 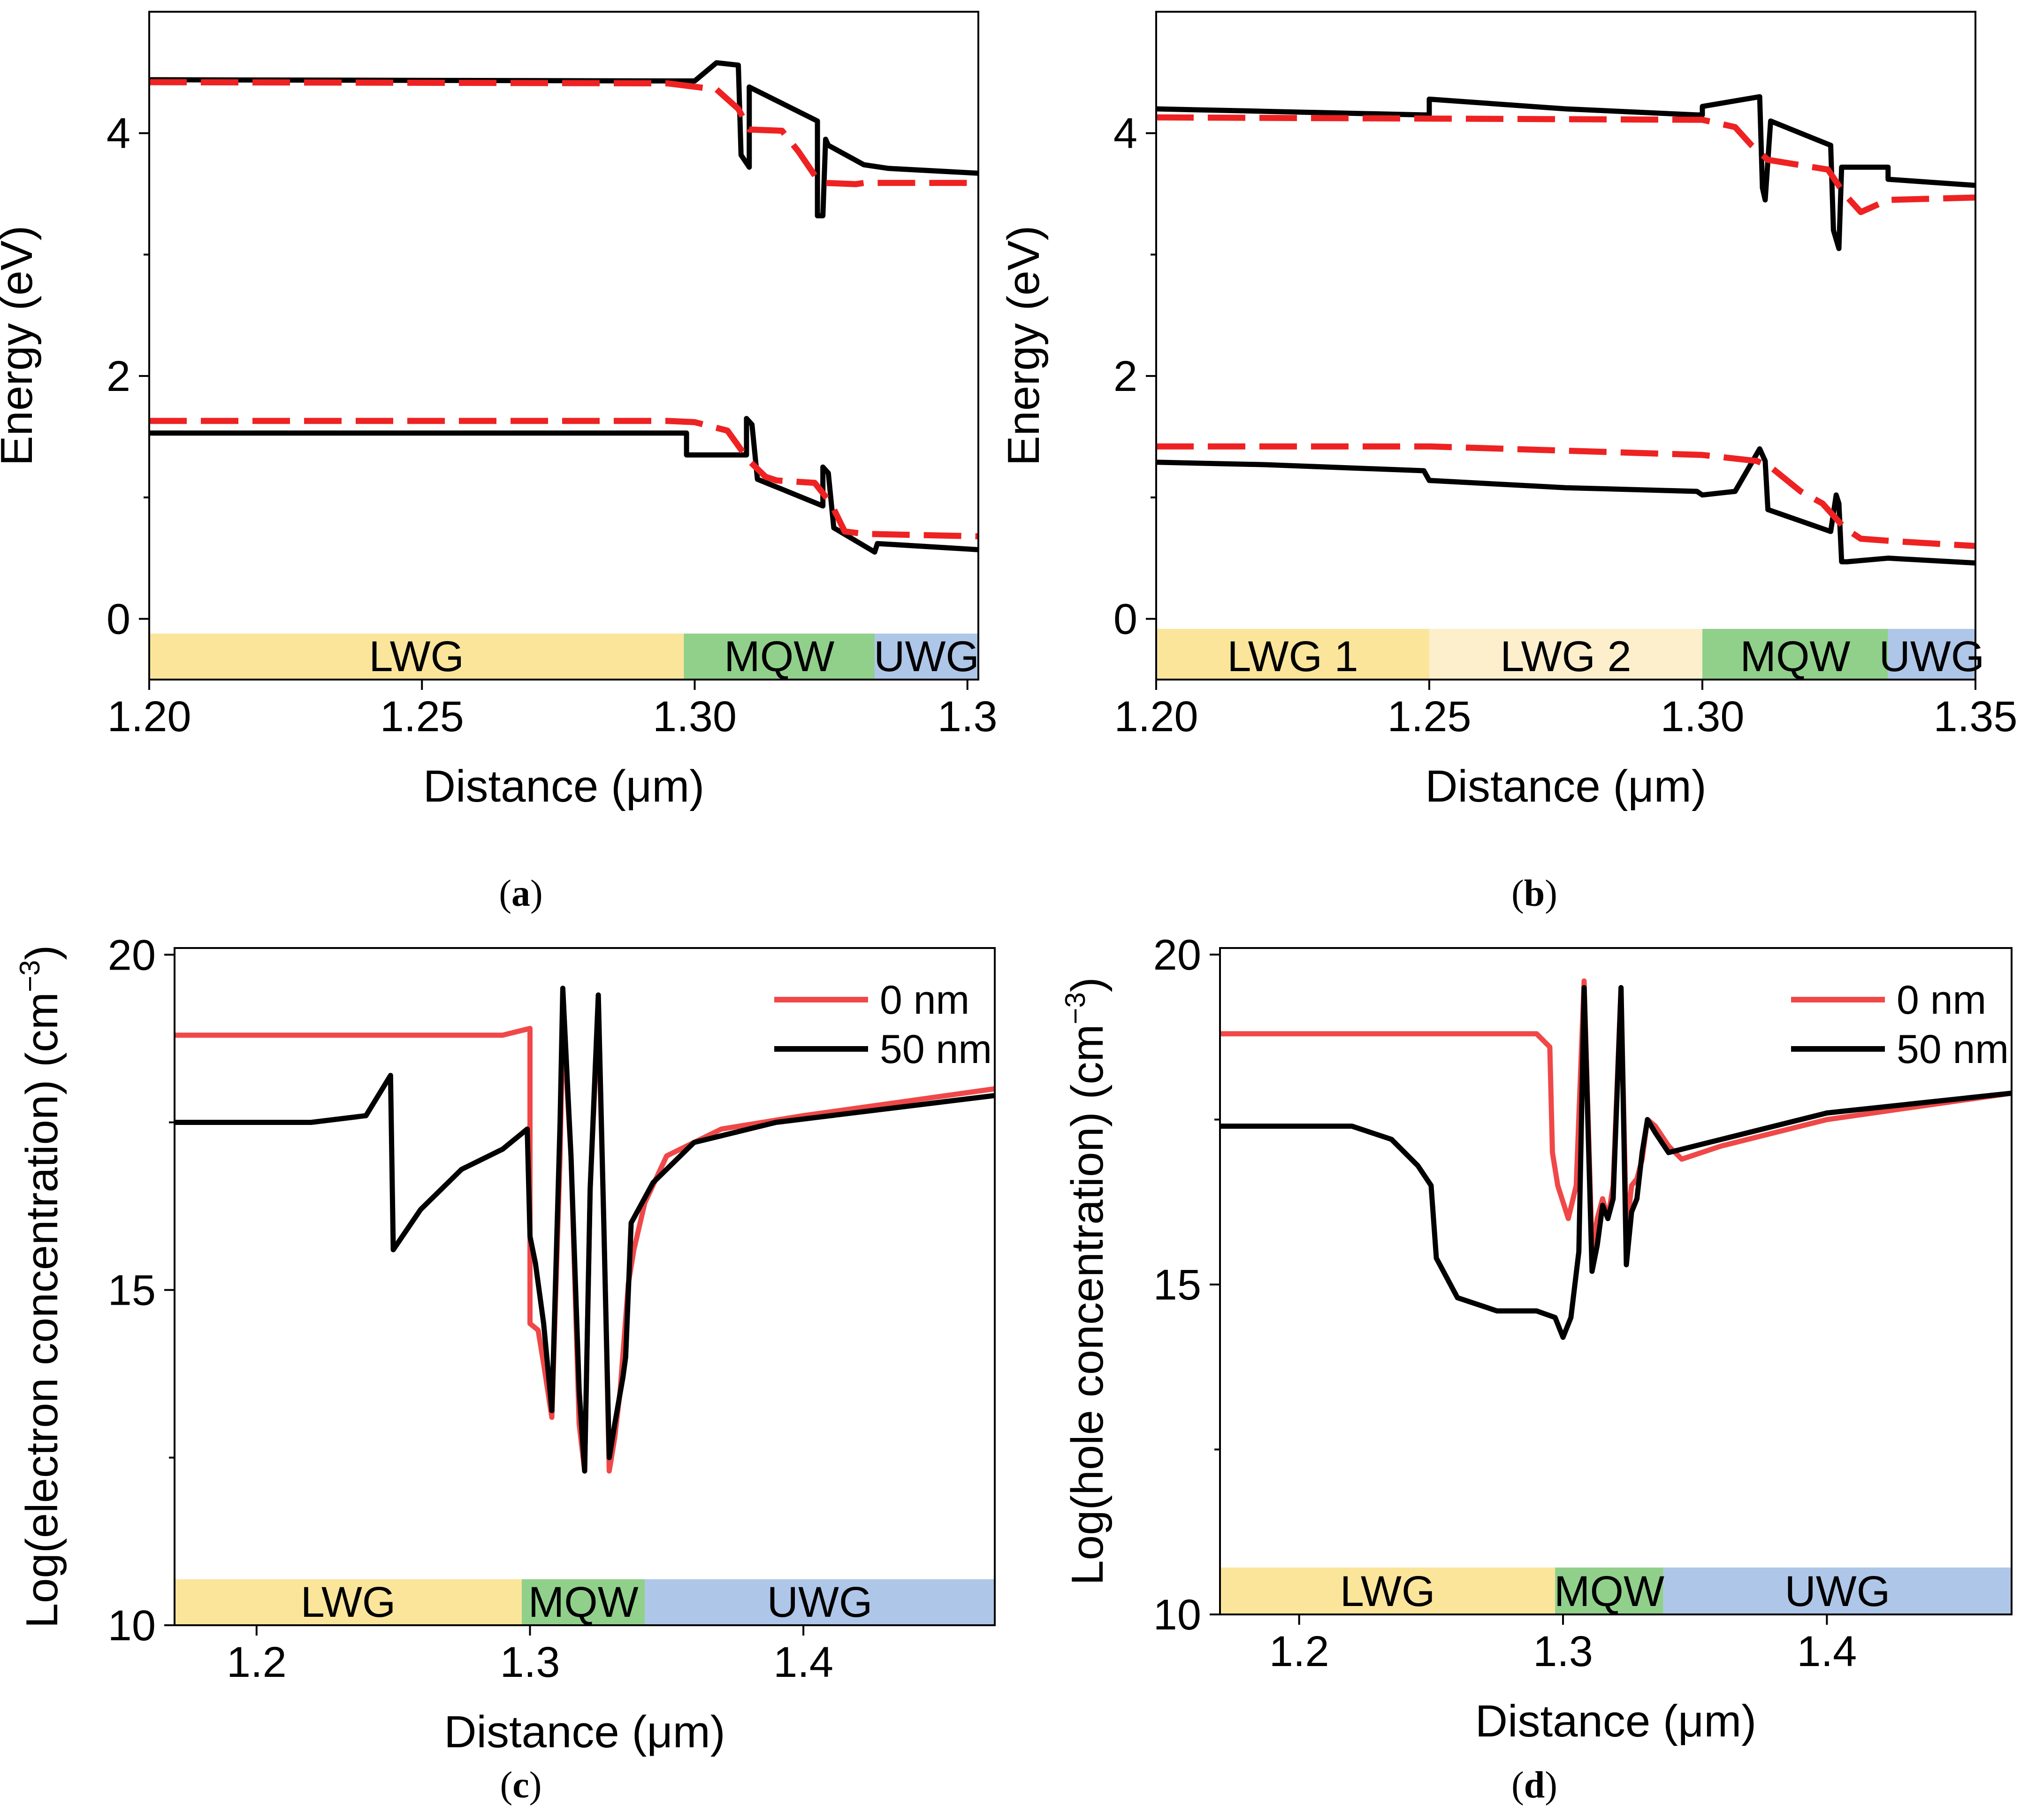 I want to click on x-tick-label: 1.35, so click(x=1975, y=717).